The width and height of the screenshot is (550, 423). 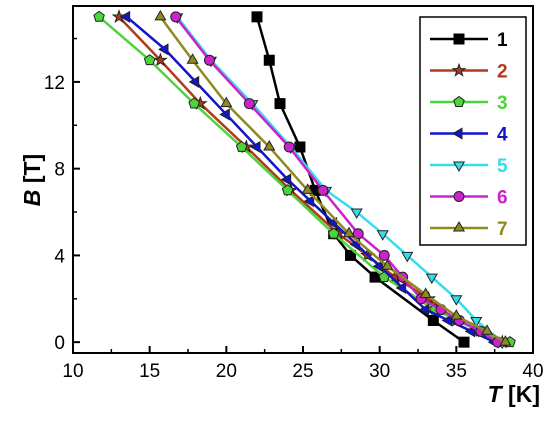 What do you see at coordinates (469, 229) in the screenshot?
I see `legend-entry-7: 7` at bounding box center [469, 229].